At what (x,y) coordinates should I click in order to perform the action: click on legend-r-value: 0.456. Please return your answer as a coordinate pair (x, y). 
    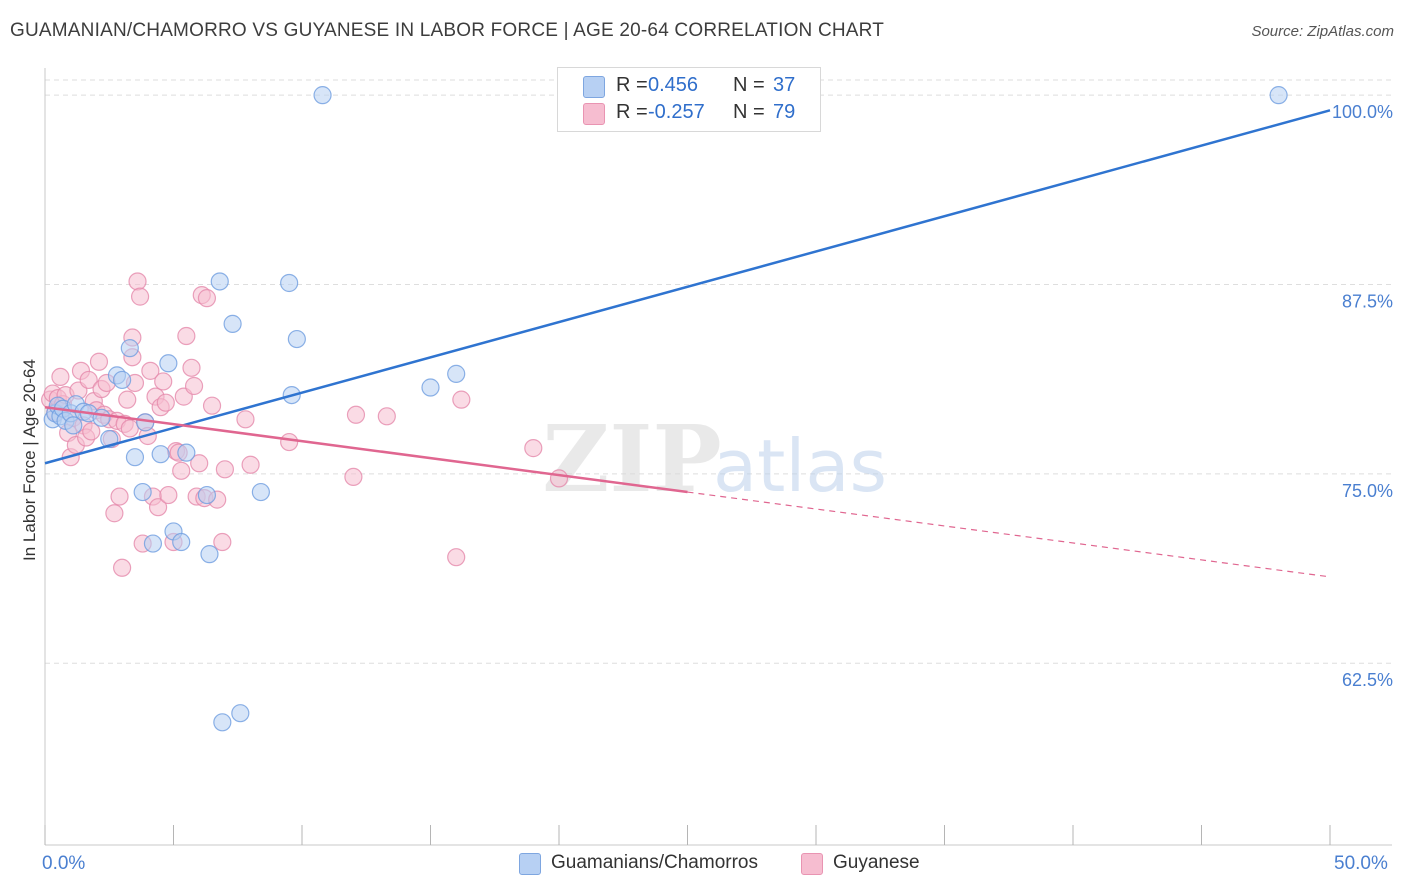
    Looking at the image, I should click on (673, 85).